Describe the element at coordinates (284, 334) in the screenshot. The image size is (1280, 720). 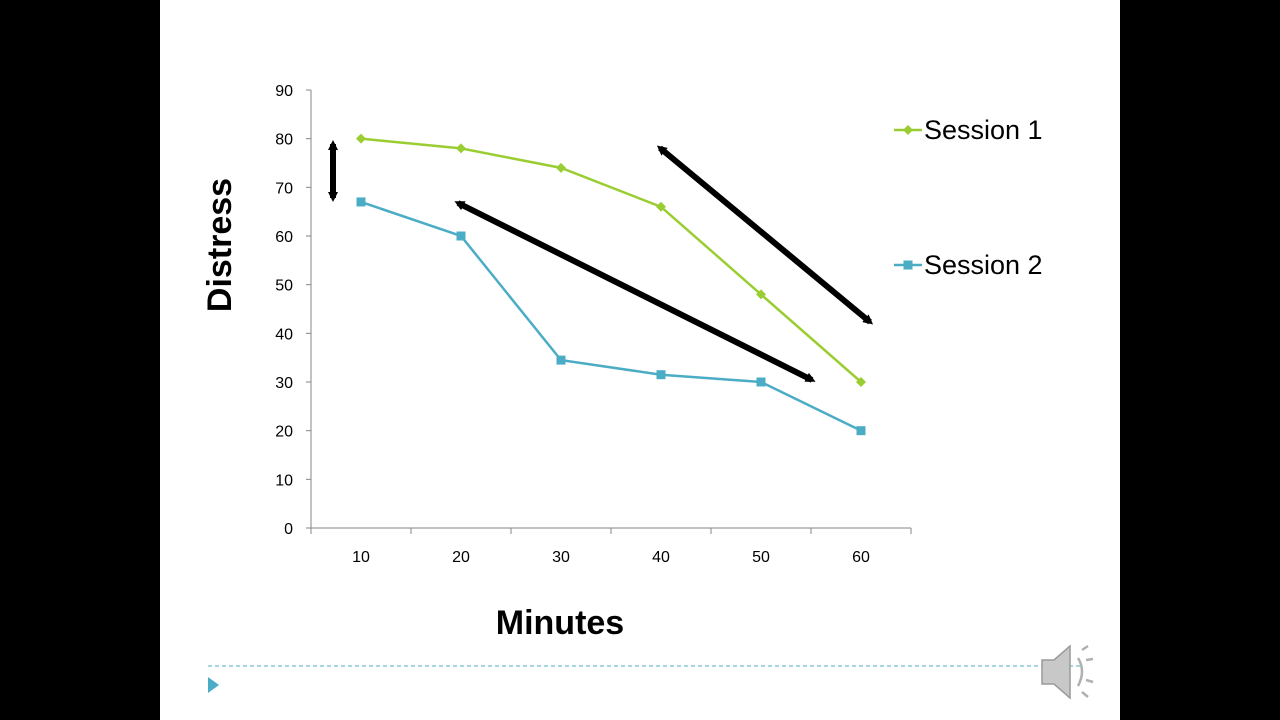
I see `y-tick-label: 40` at that location.